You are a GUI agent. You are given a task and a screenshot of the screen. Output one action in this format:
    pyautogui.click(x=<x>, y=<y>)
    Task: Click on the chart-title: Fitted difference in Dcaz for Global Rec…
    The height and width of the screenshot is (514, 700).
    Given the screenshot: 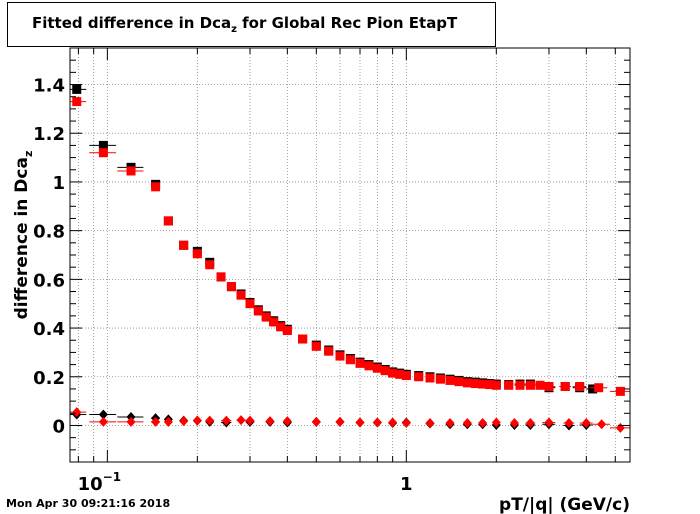 What is the action you would take?
    pyautogui.click(x=244, y=24)
    